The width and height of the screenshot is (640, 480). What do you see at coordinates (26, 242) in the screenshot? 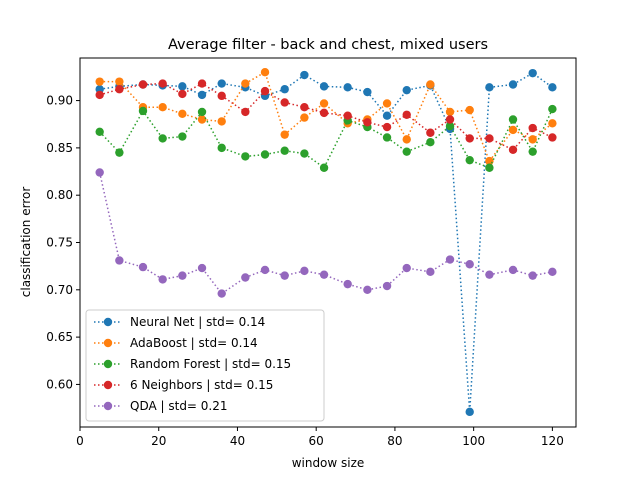
I see `y-axis-label: classification error` at bounding box center [26, 242].